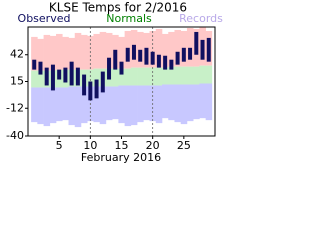 The image size is (320, 240). I want to click on y-tick-label: -12, so click(15, 107).